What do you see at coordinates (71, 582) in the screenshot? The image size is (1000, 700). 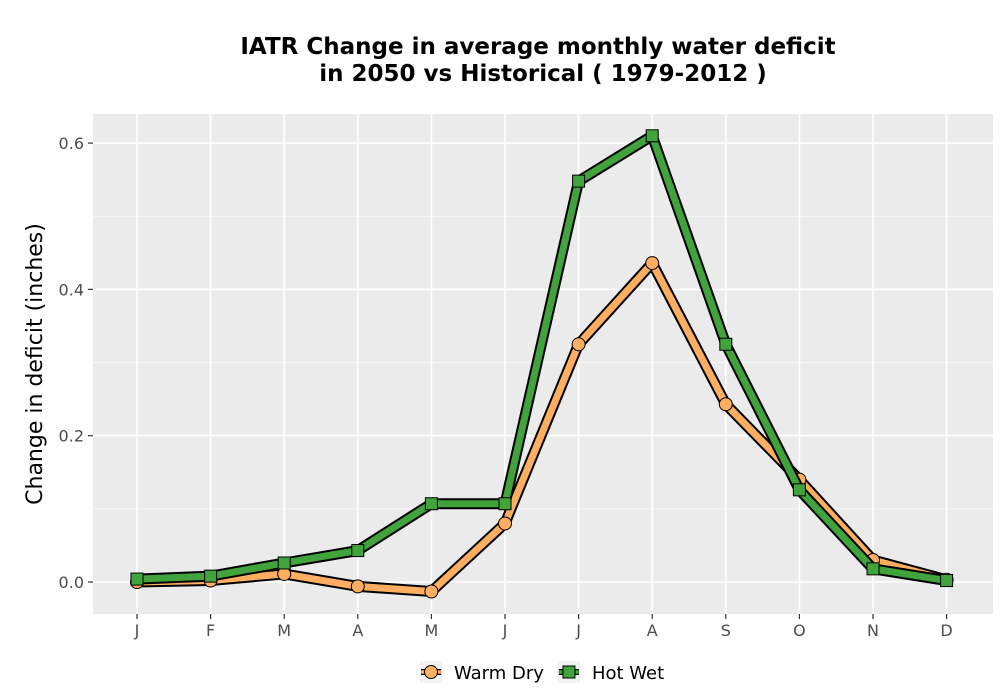 I see `y-tick-label: 0.0` at bounding box center [71, 582].